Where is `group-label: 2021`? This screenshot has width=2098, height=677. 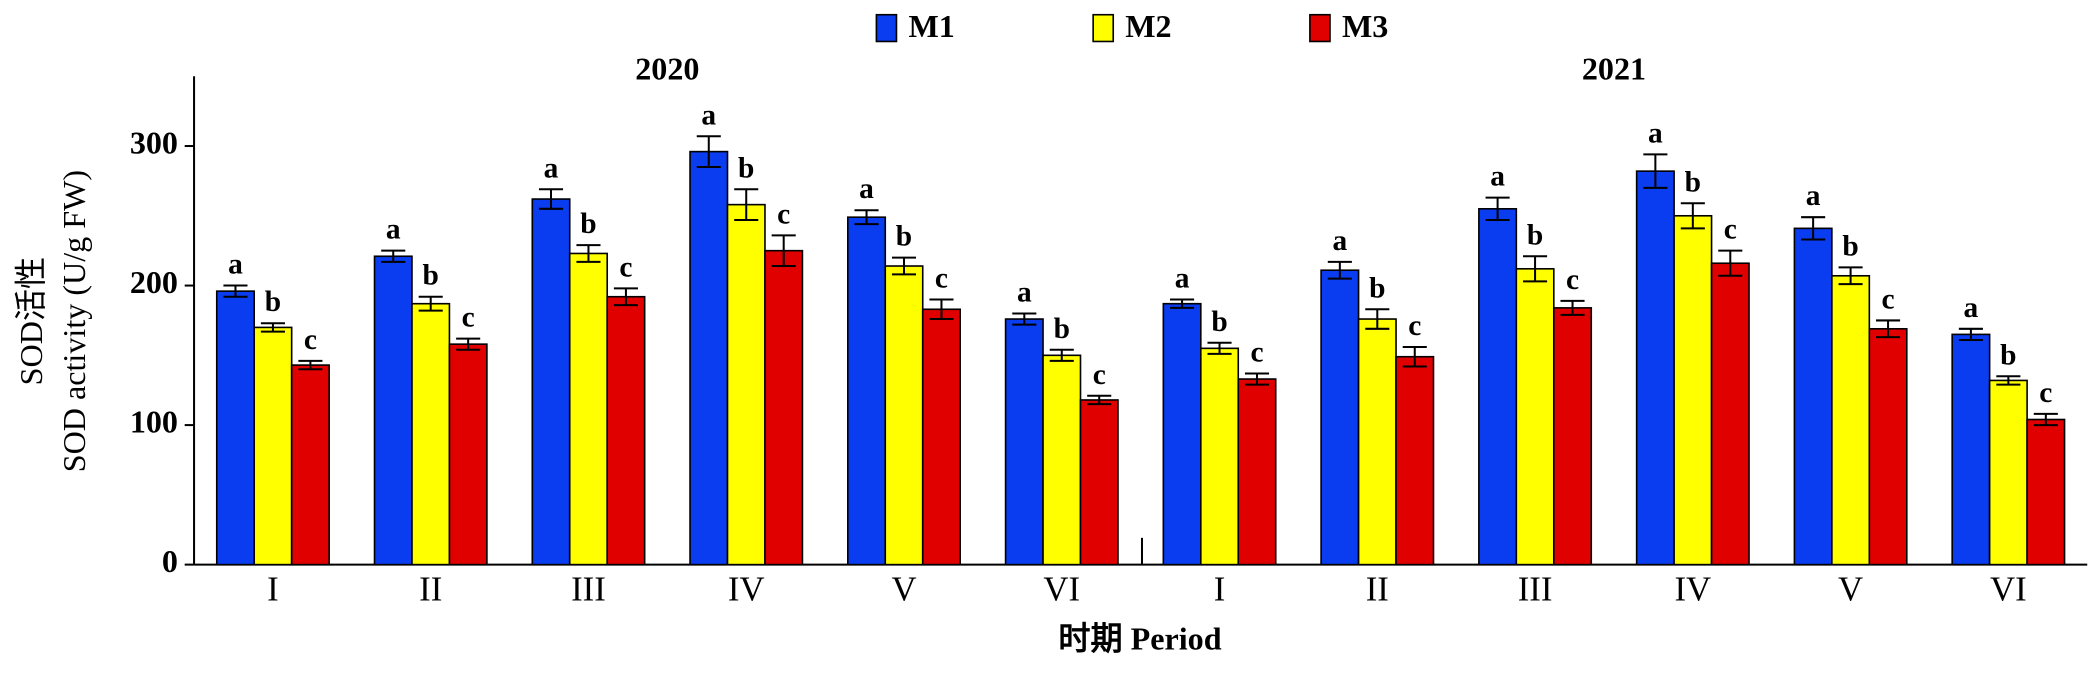
group-label: 2021 is located at coordinates (1614, 69).